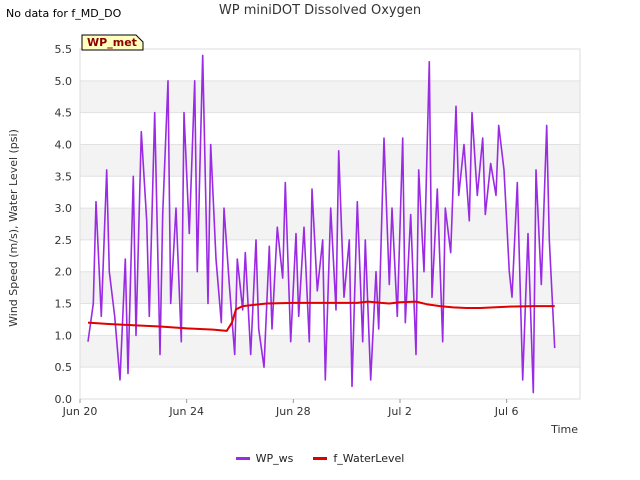  What do you see at coordinates (64, 272) in the screenshot?
I see `y-tick-label: 2.0` at bounding box center [64, 272].